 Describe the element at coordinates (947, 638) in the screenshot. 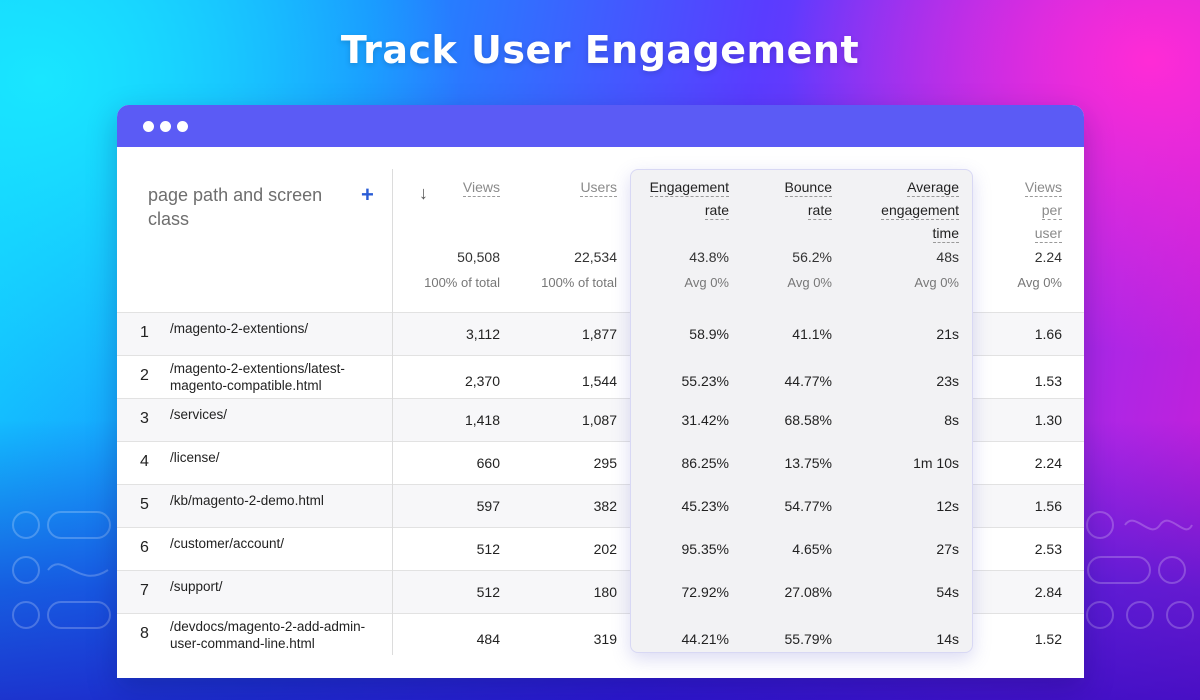

I see `table-cell: 14s` at that location.